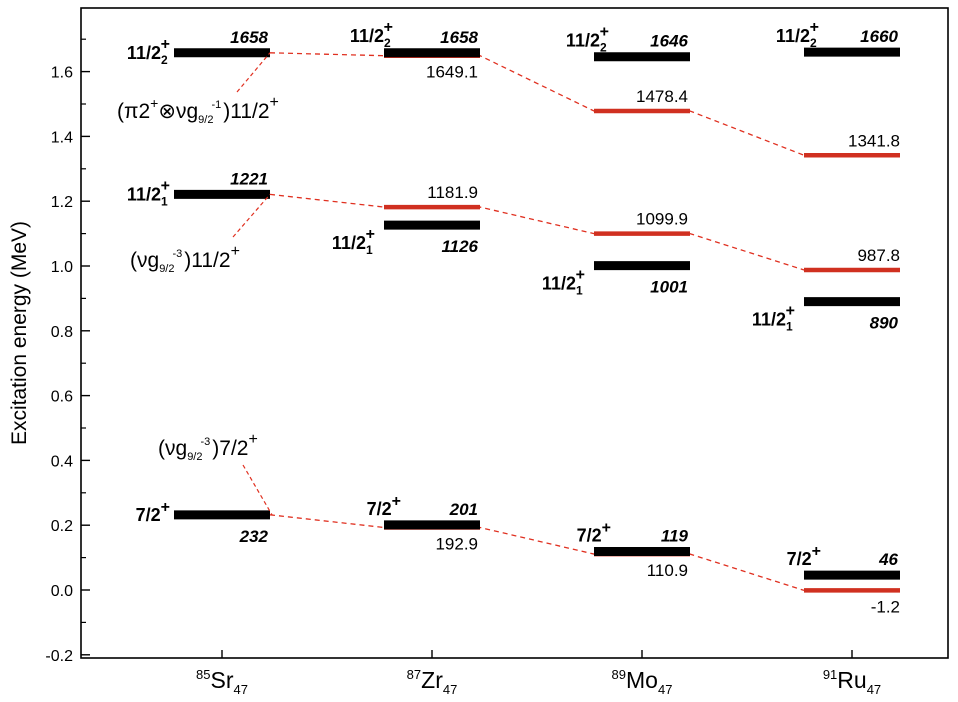 This screenshot has width=958, height=702. I want to click on calculated-value-label: 987.8, so click(878, 255).